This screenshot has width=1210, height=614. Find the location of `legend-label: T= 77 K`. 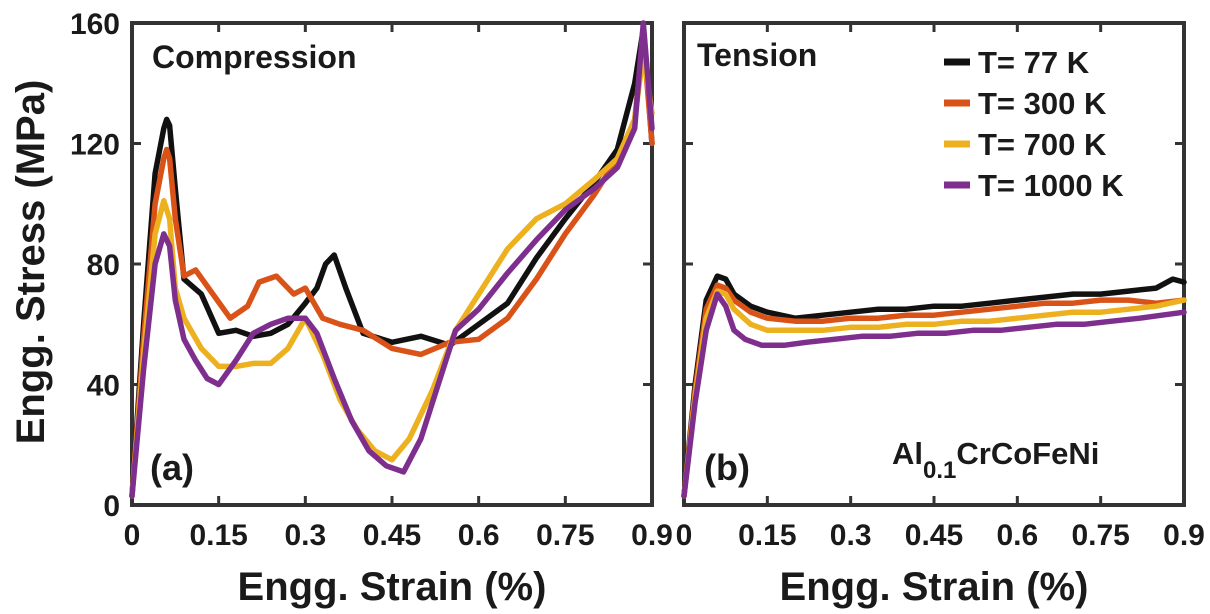

legend-label: T= 77 K is located at coordinates (1034, 62).